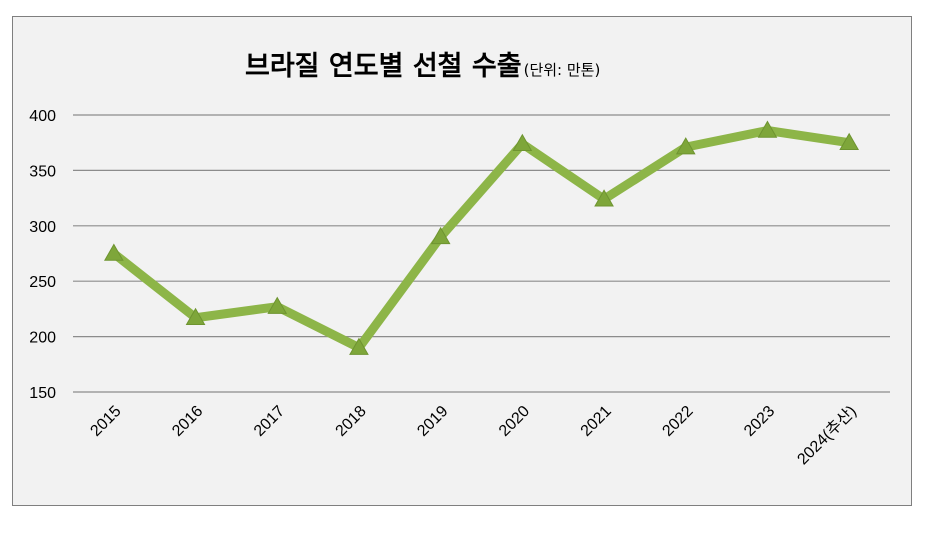 This screenshot has height=537, width=936. Describe the element at coordinates (42, 255) in the screenshot. I see `y-axis-ticks: 150 200 250 300 350 400` at that location.